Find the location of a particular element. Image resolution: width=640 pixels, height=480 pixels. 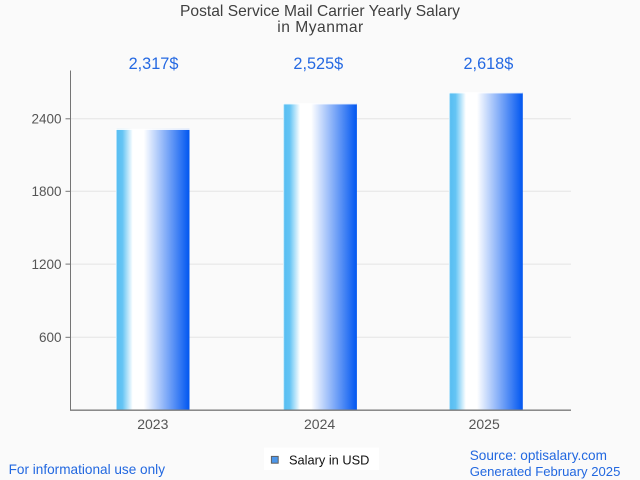

svg-text: 2023 is located at coordinates (152, 424).